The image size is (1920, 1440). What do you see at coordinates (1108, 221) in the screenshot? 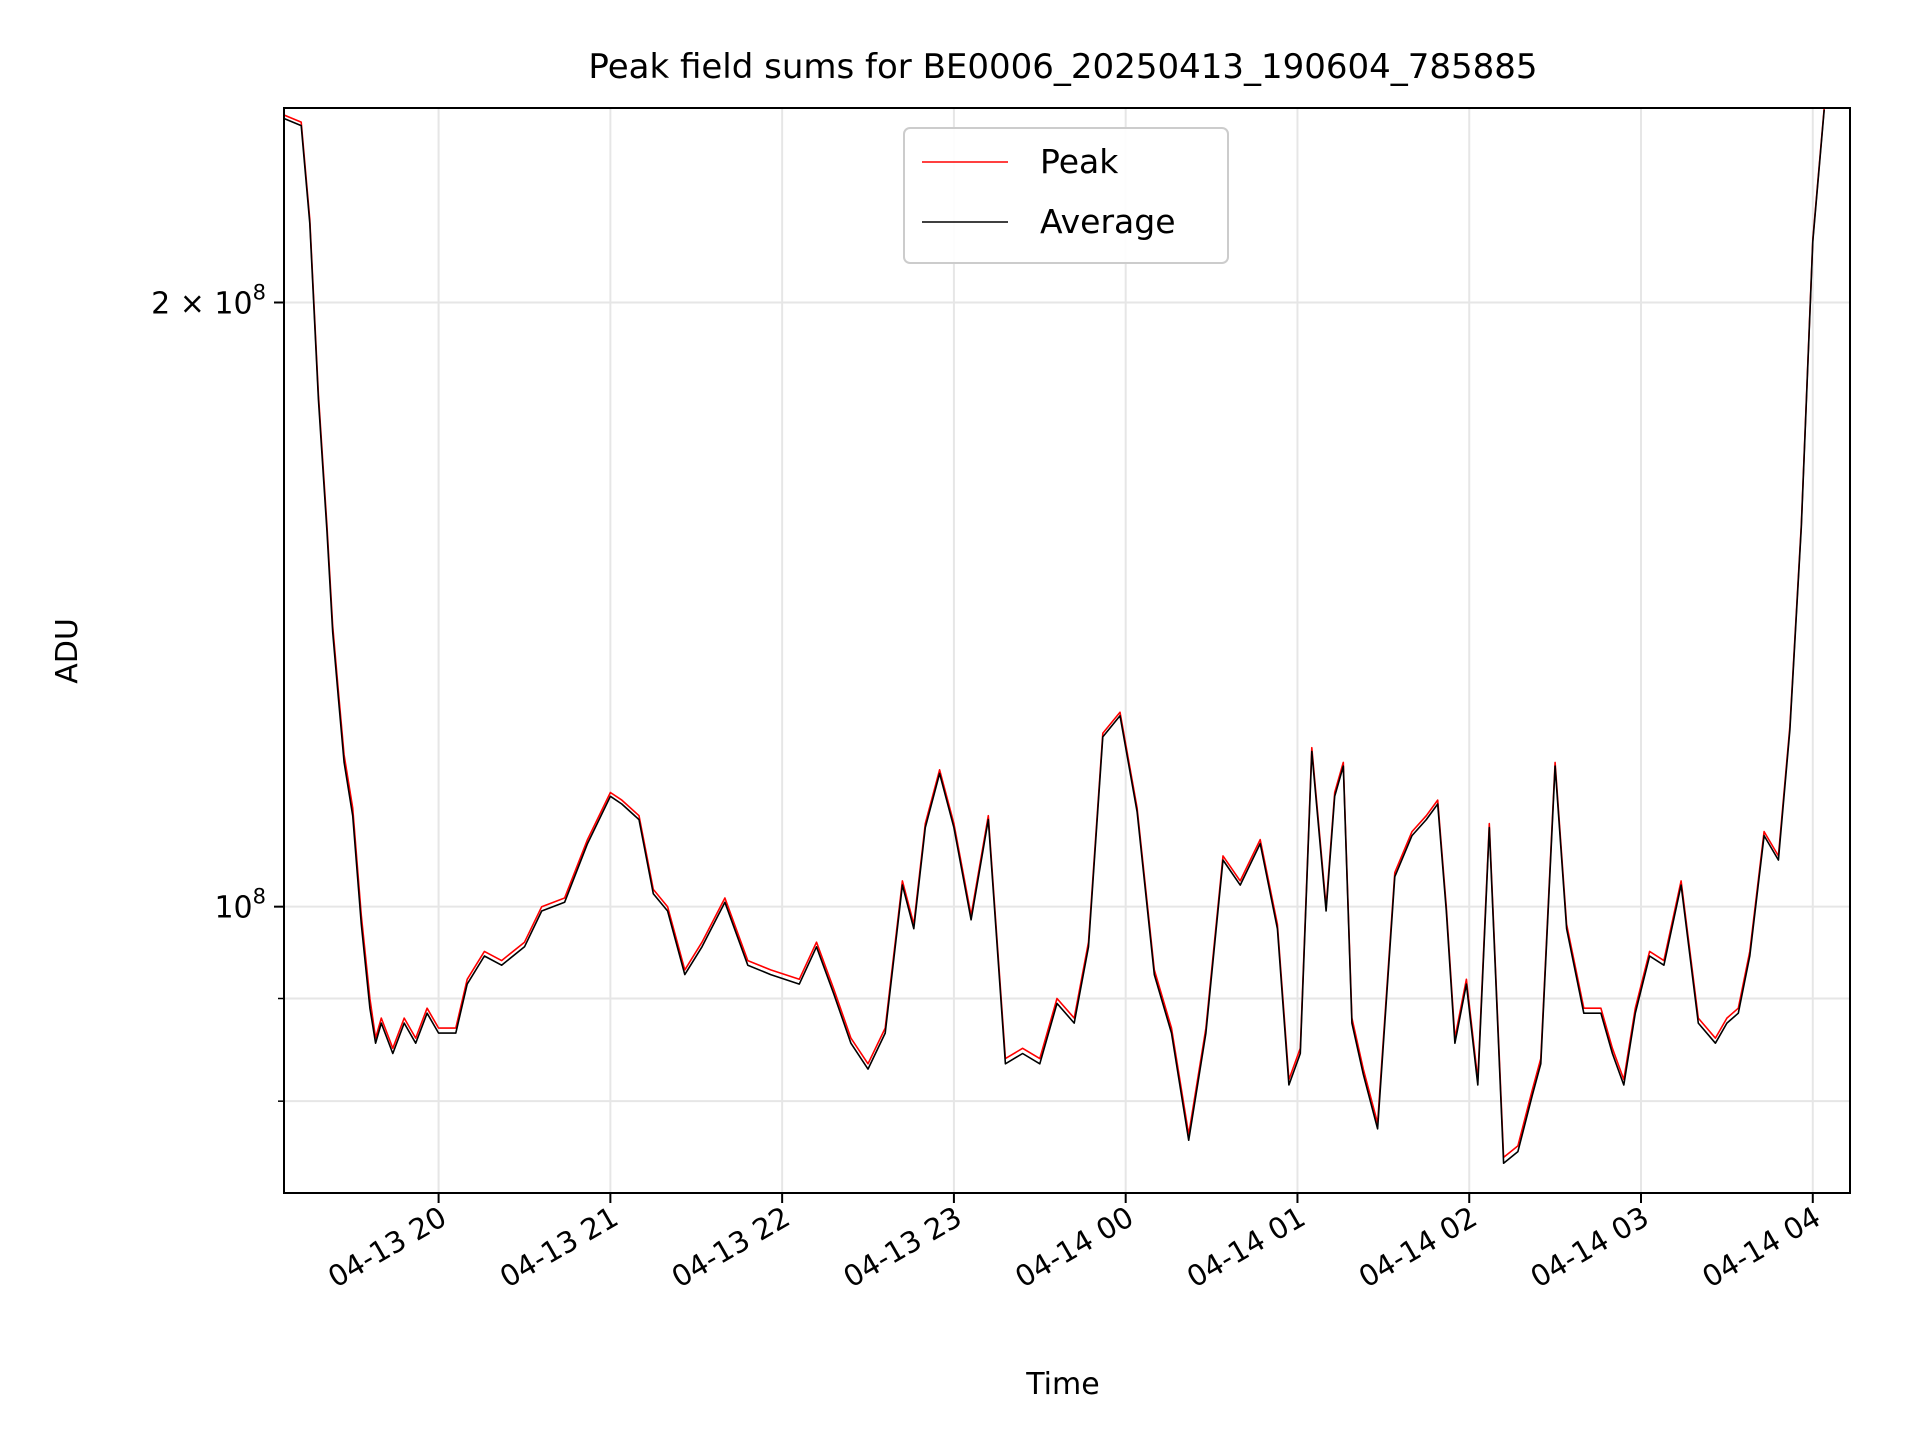
I see `legend-label-average: Average` at bounding box center [1108, 221].